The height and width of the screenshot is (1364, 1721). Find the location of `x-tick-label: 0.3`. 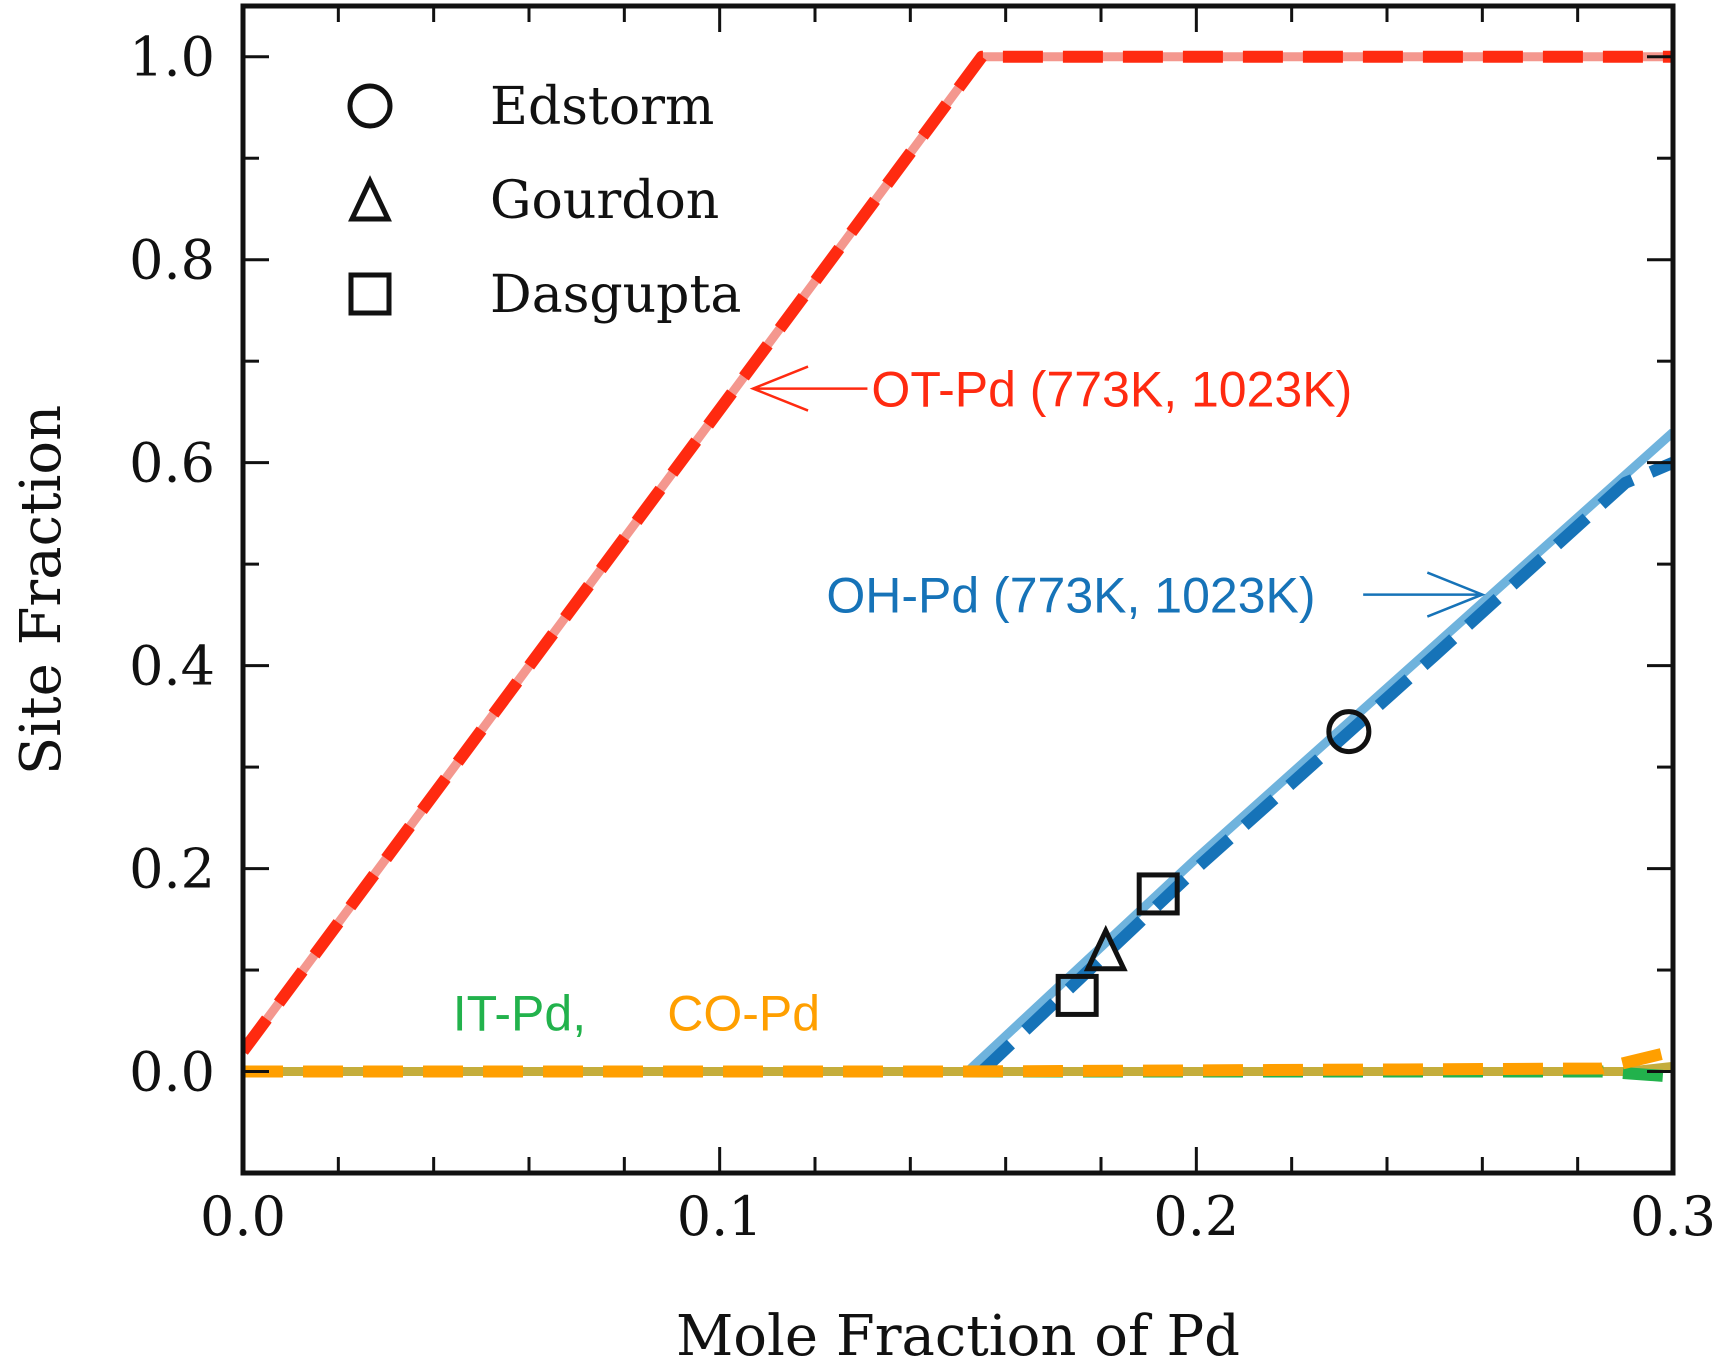

x-tick-label: 0.3 is located at coordinates (1673, 1216).